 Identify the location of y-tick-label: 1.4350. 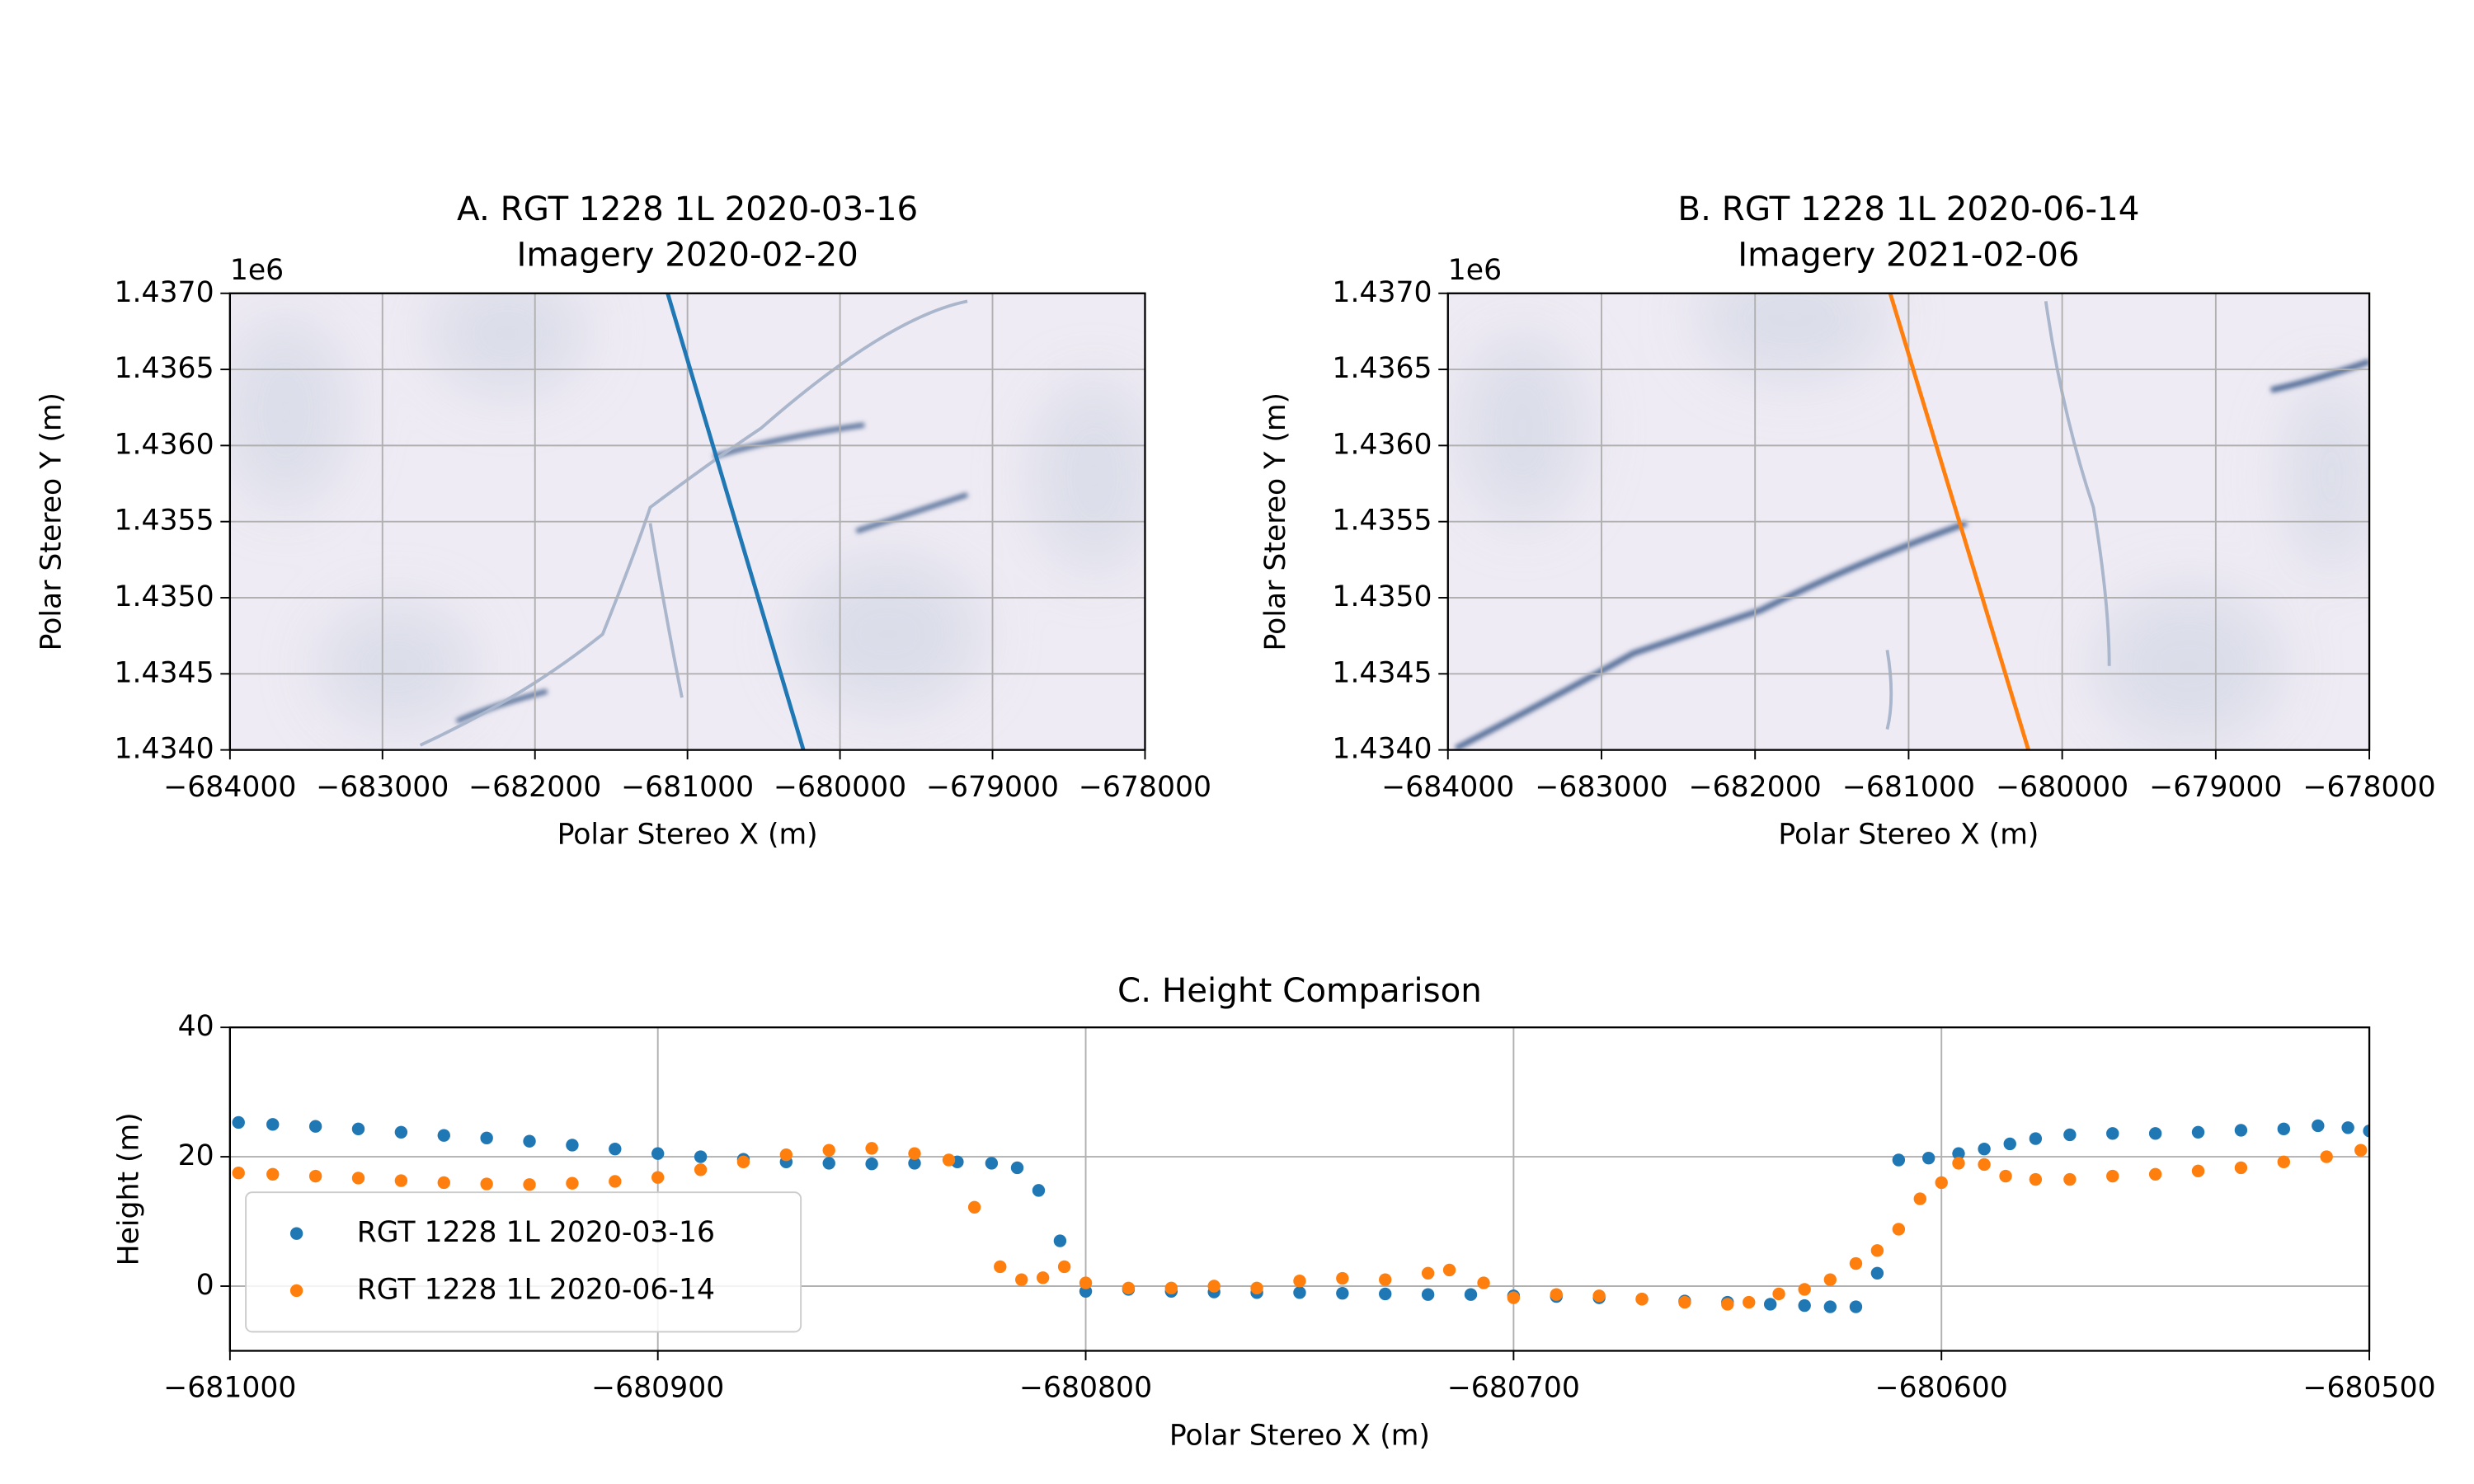
(1382, 596).